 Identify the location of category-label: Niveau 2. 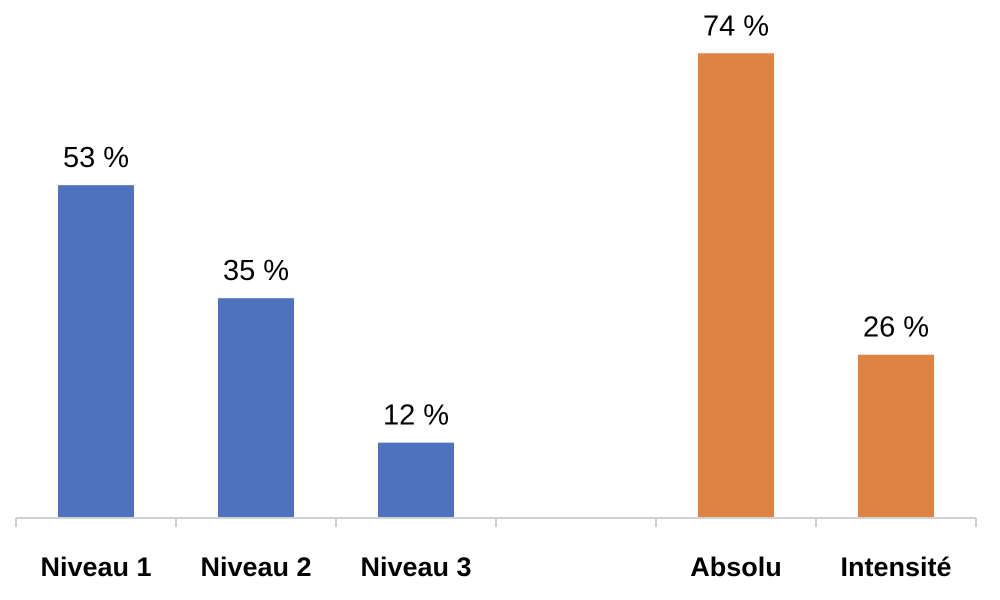
(255, 567).